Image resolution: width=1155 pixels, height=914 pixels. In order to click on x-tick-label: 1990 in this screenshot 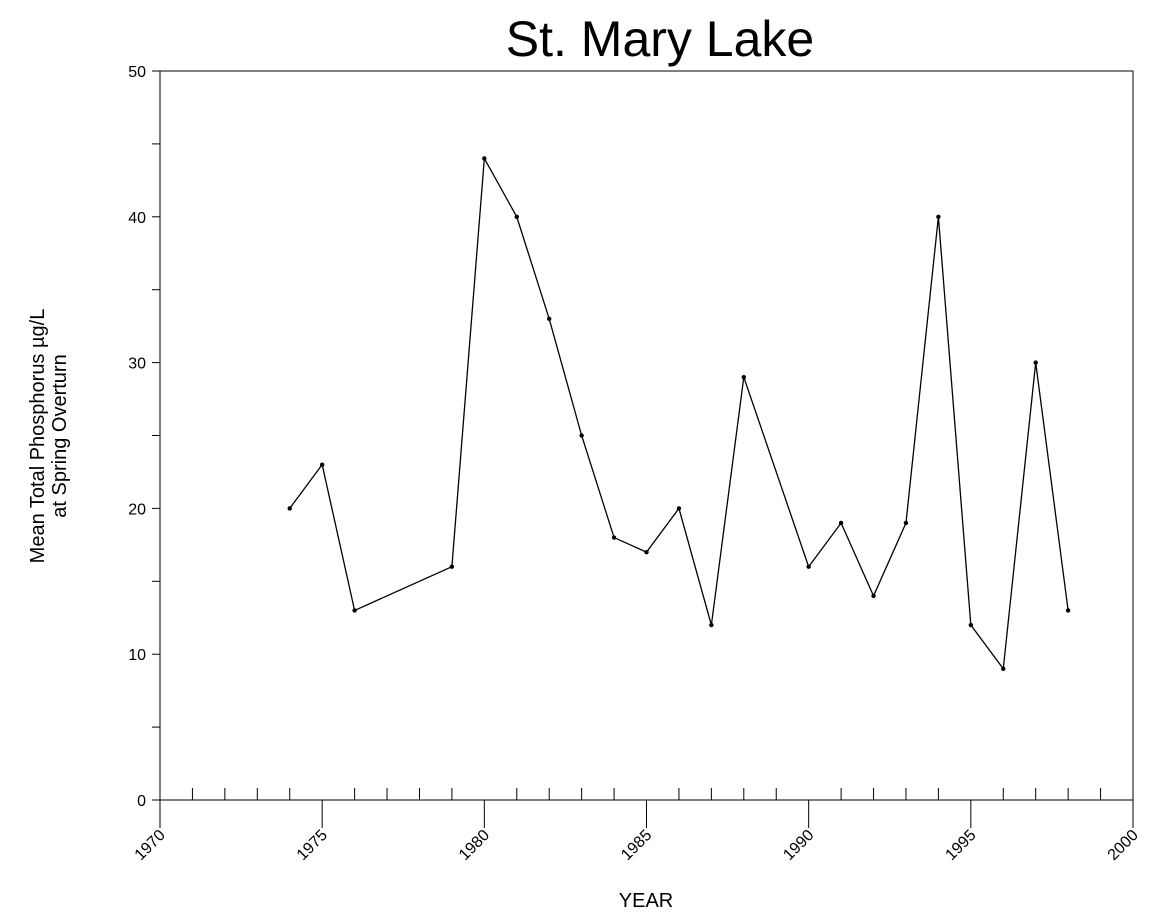, I will do `click(798, 845)`.